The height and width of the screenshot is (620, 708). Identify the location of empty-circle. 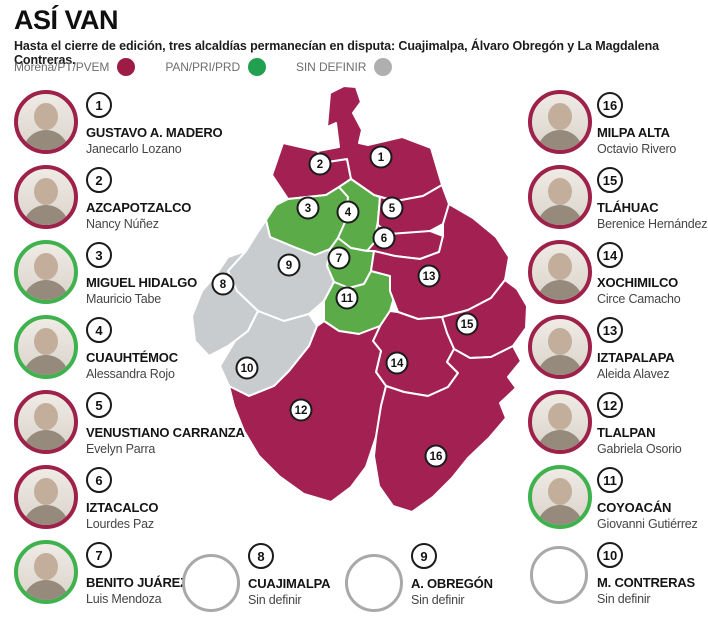
(211, 583).